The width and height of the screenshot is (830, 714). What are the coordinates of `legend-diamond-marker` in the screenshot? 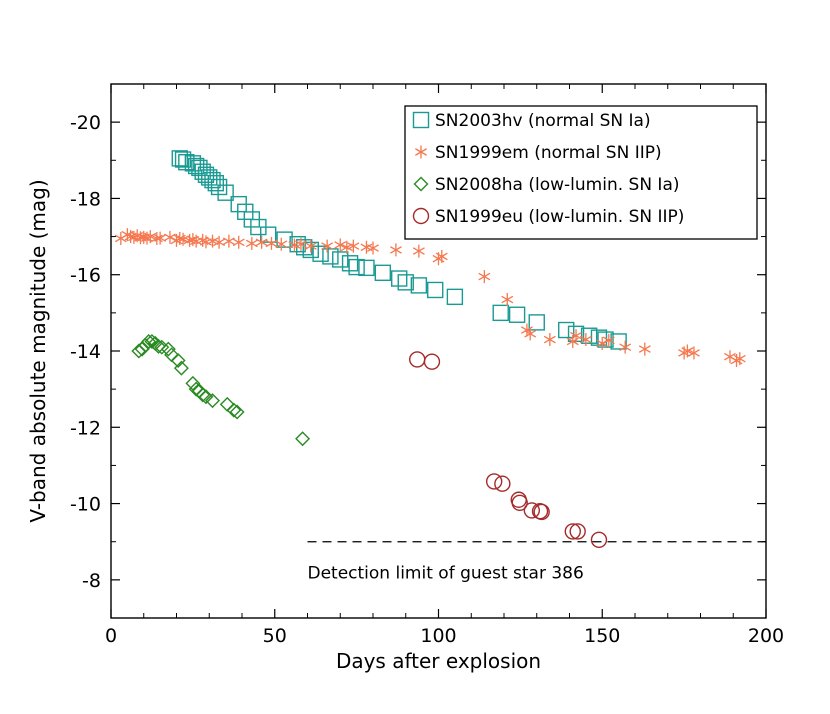 It's located at (421, 184).